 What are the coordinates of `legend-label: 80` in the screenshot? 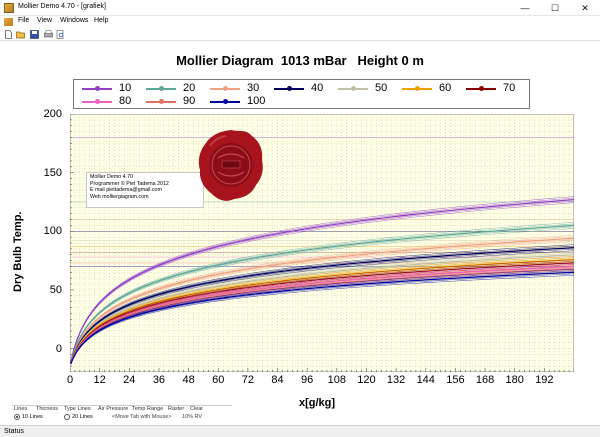 It's located at (125, 101).